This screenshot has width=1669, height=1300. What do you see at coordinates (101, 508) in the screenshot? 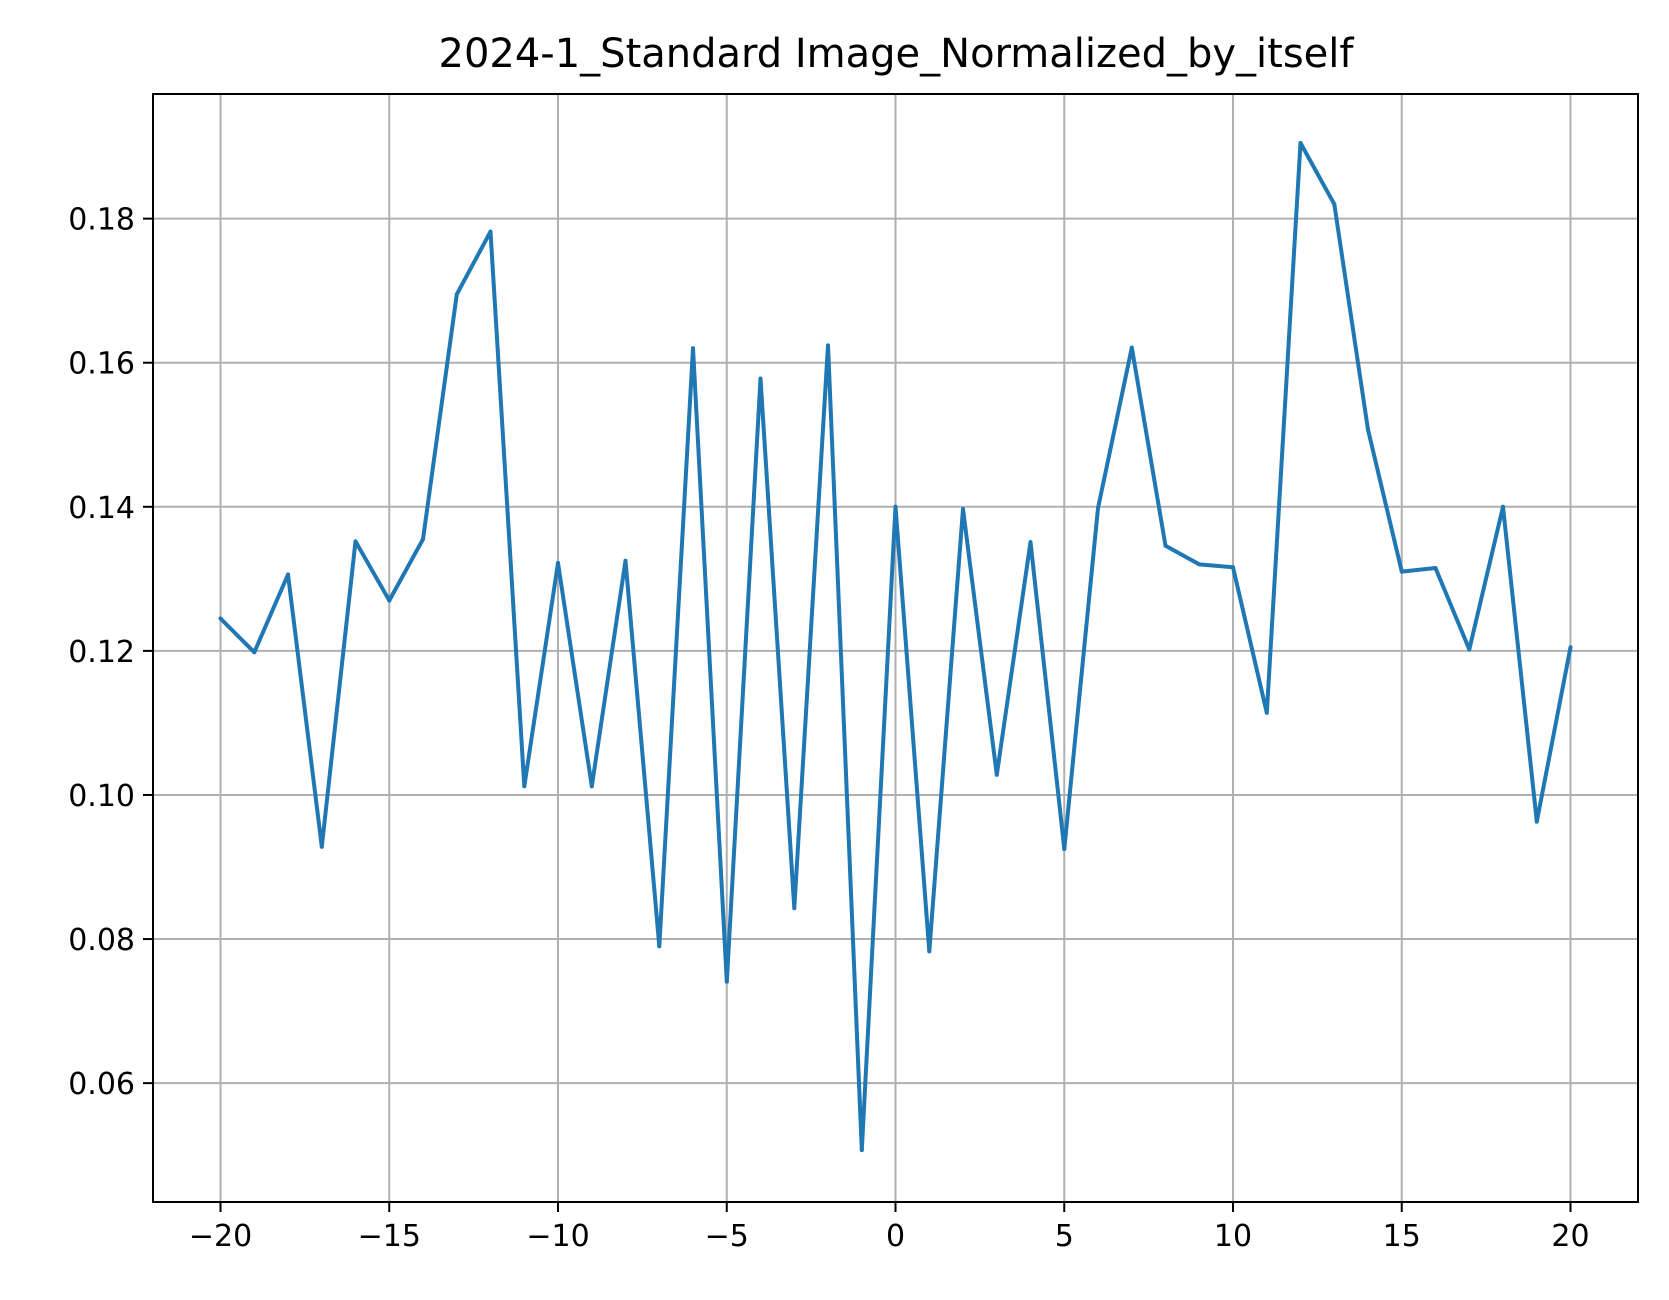
I see `y-tick-label: 0.14` at bounding box center [101, 508].